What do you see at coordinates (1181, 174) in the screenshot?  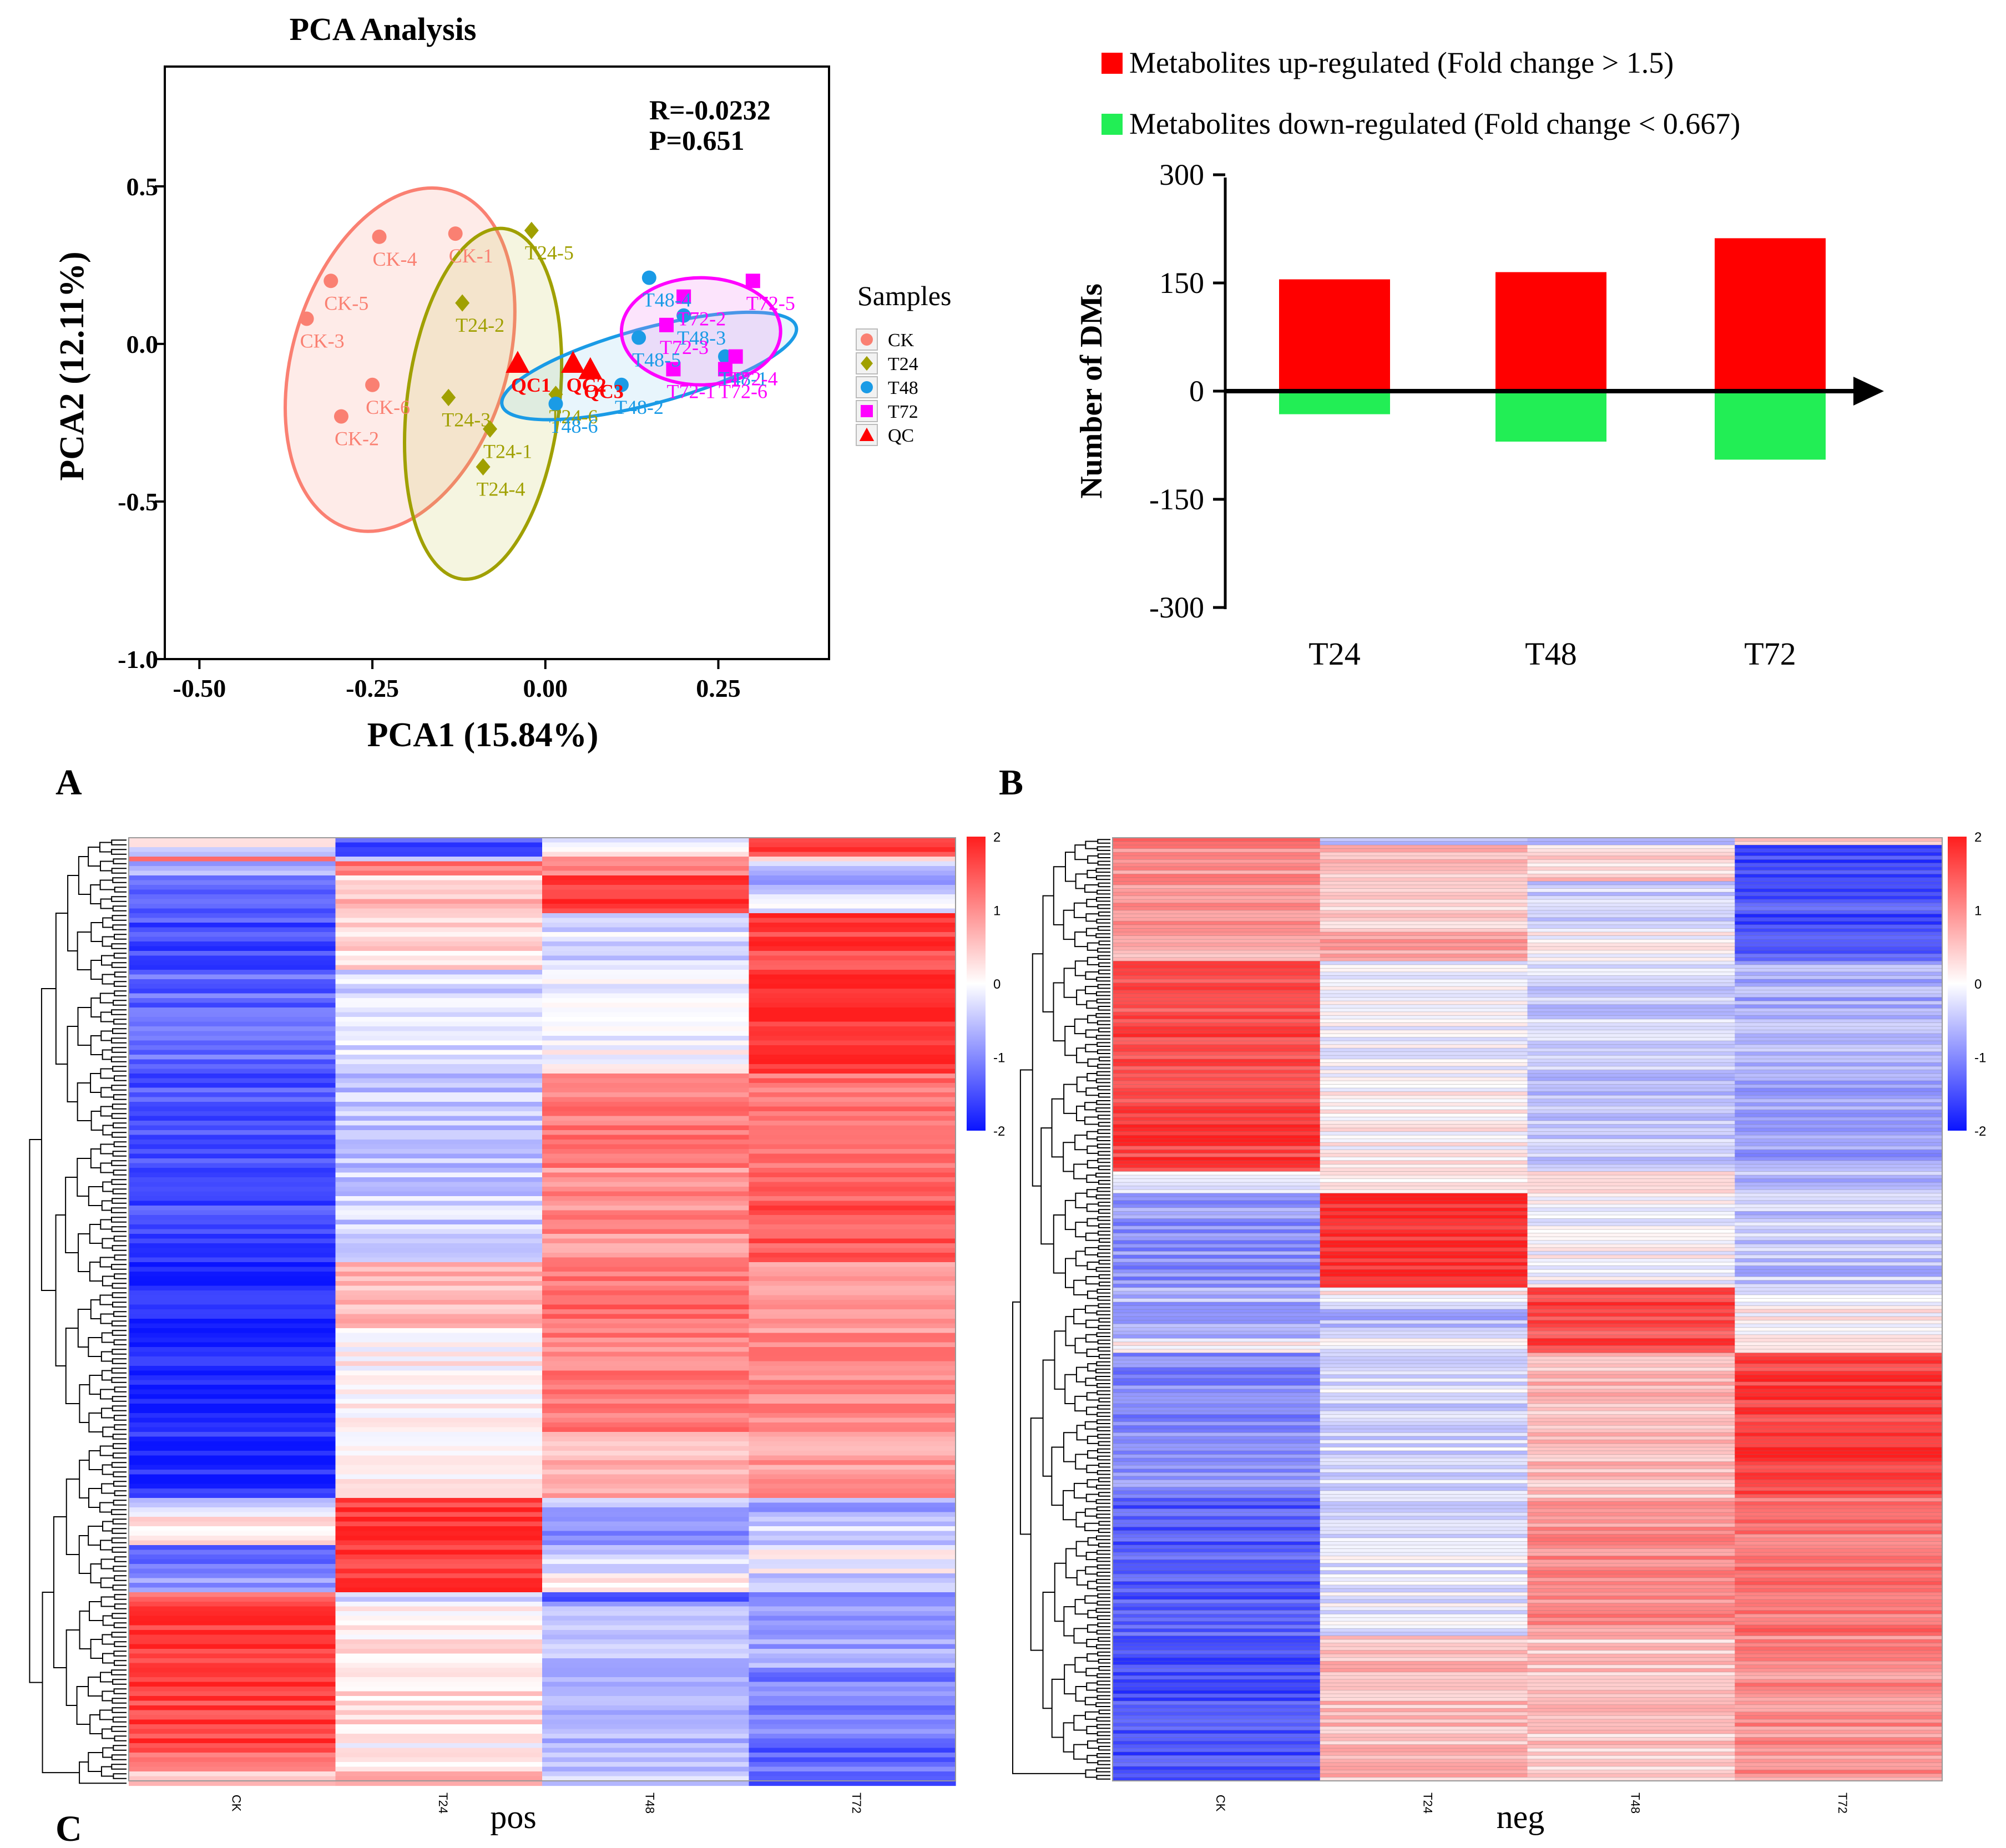 I see `dms-y-tick-label: 300` at bounding box center [1181, 174].